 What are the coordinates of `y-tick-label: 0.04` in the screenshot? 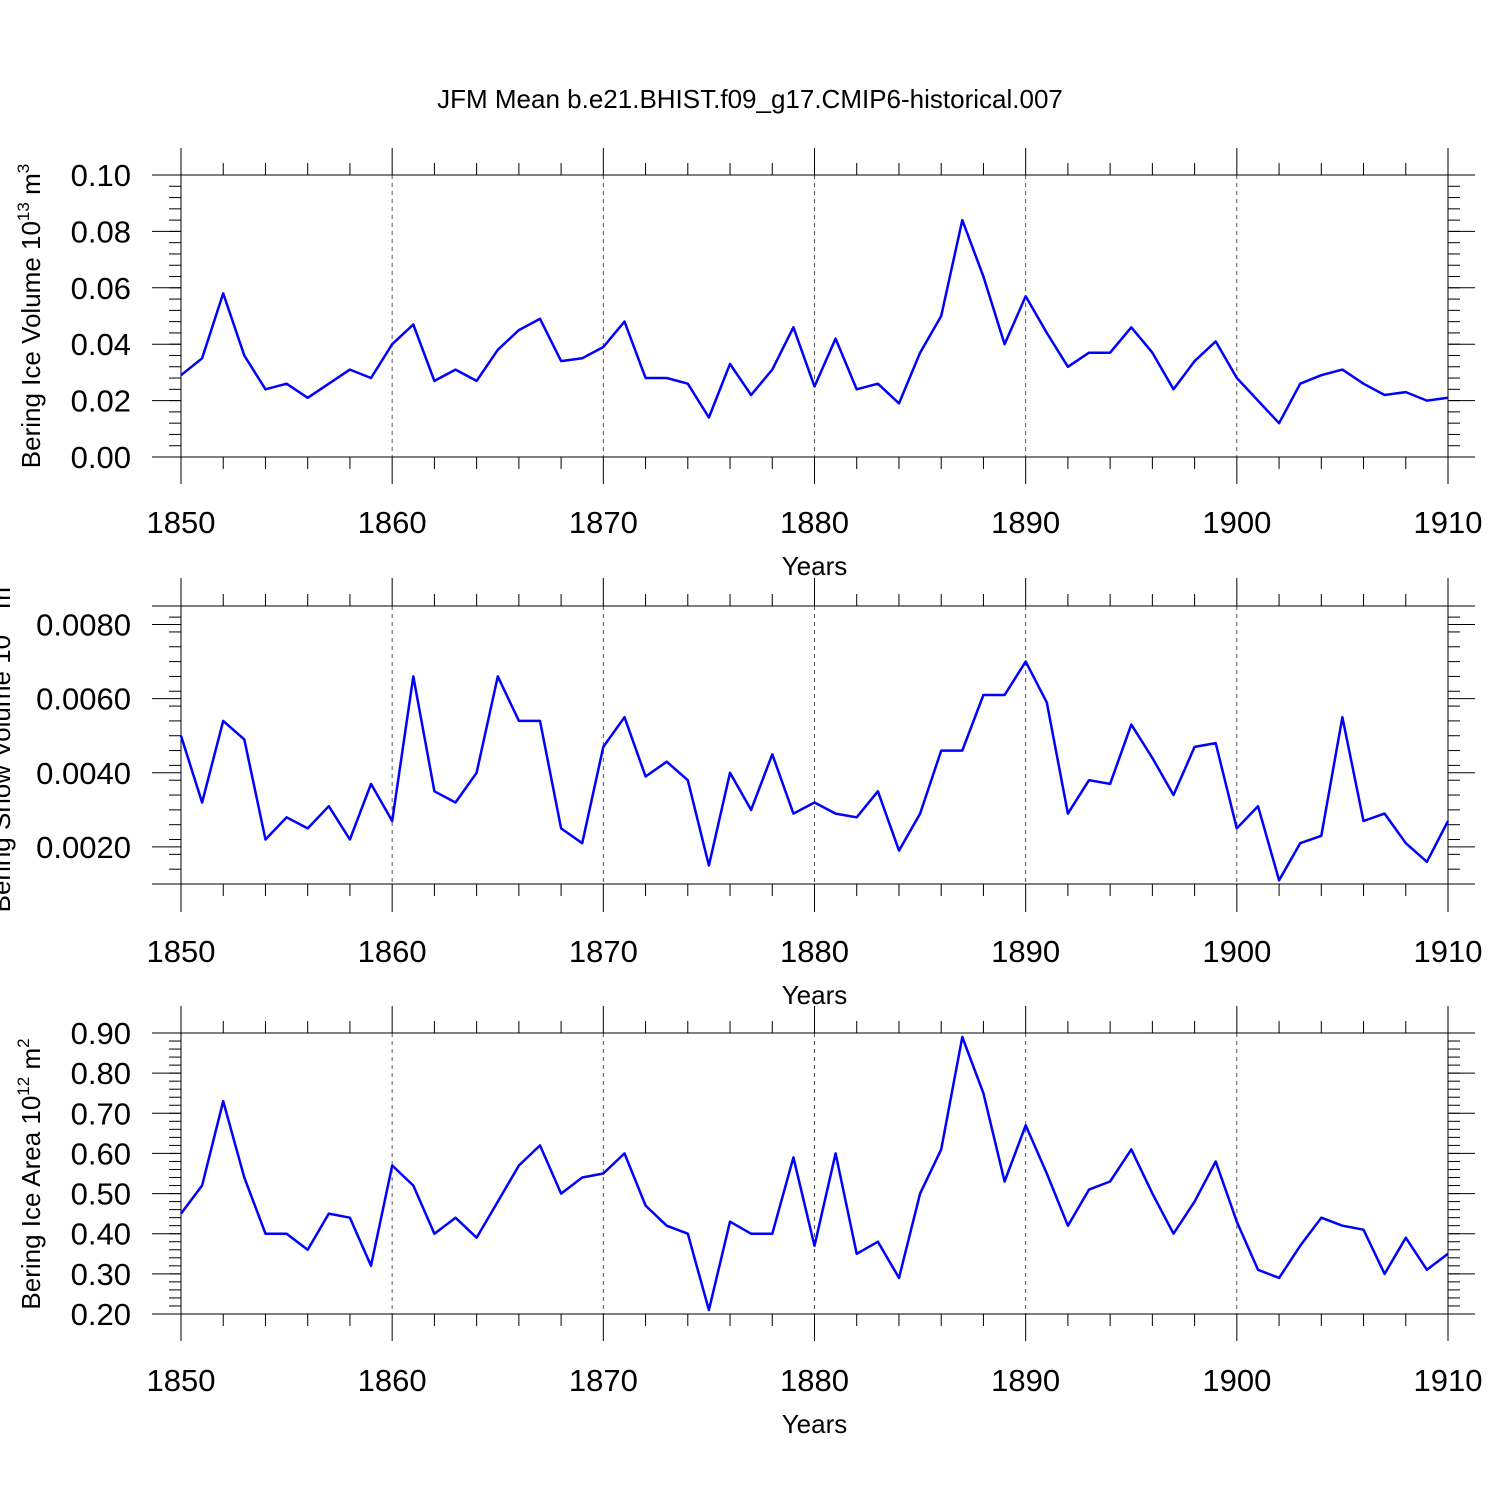 It's located at (101, 344).